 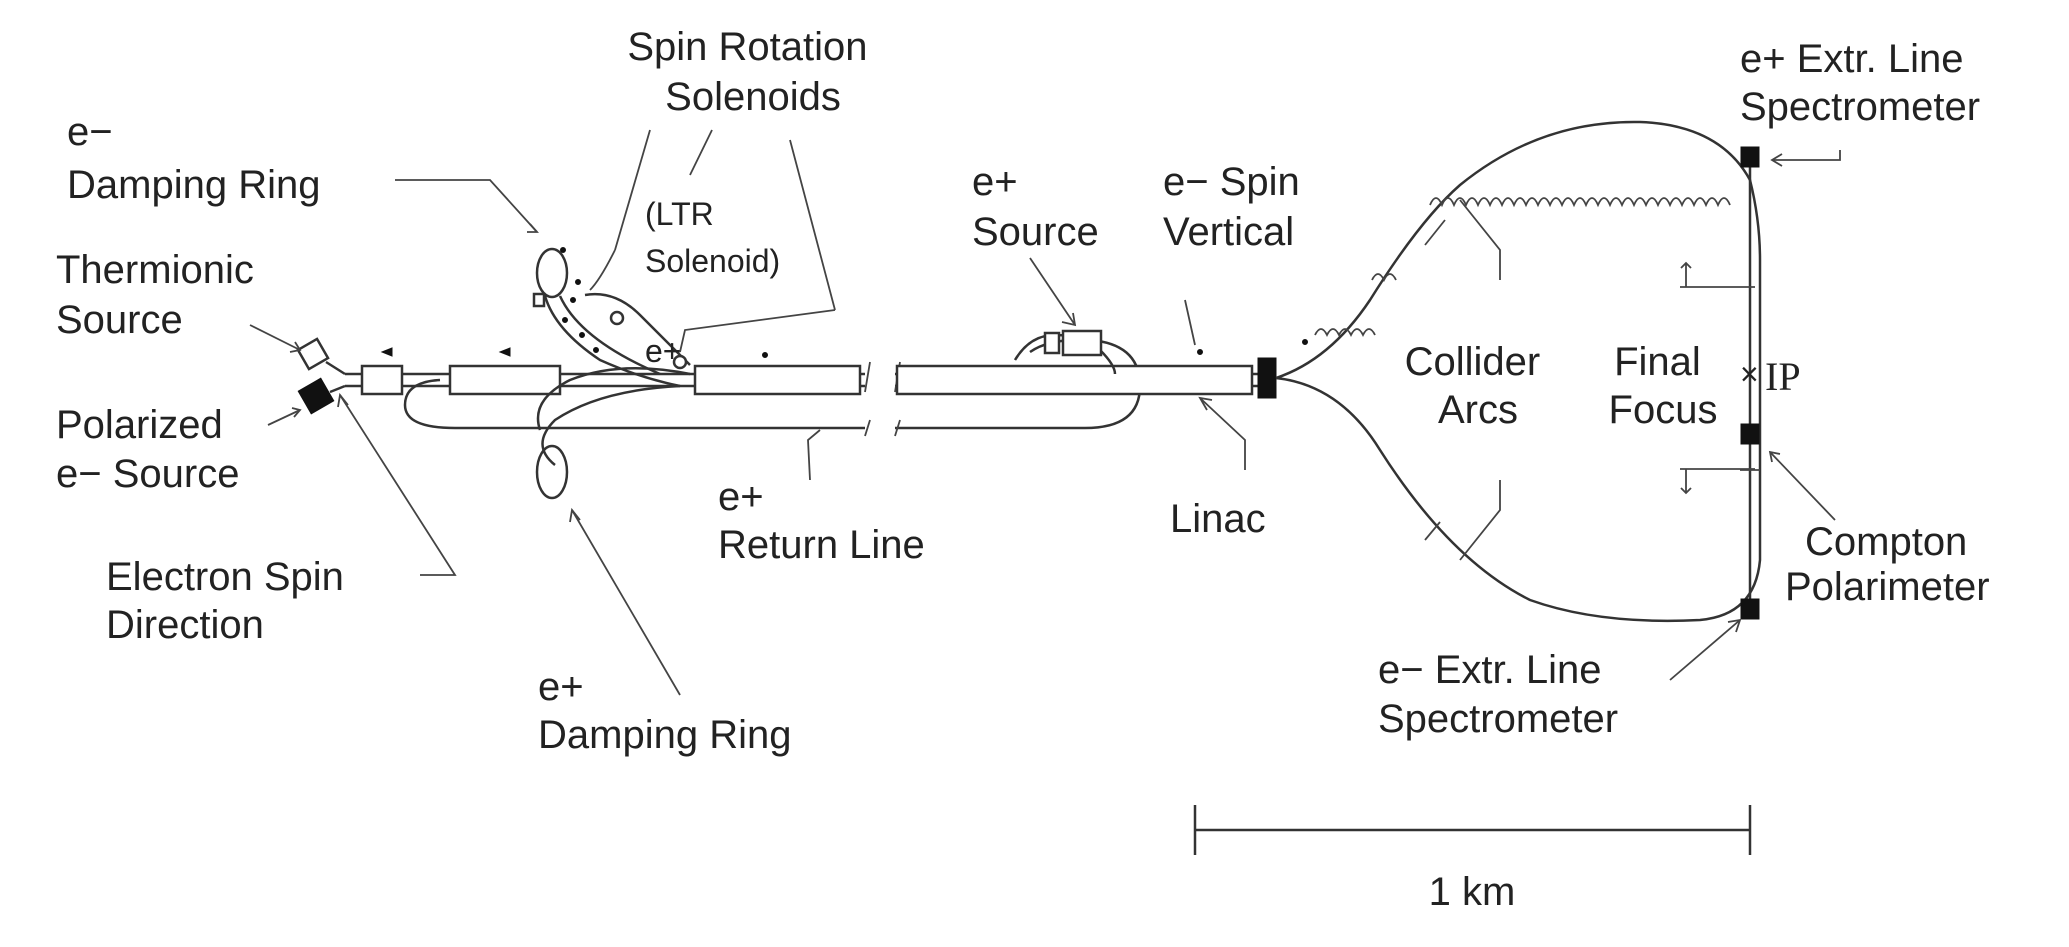 What do you see at coordinates (1720, 380) in the screenshot?
I see `final-focus-line` at bounding box center [1720, 380].